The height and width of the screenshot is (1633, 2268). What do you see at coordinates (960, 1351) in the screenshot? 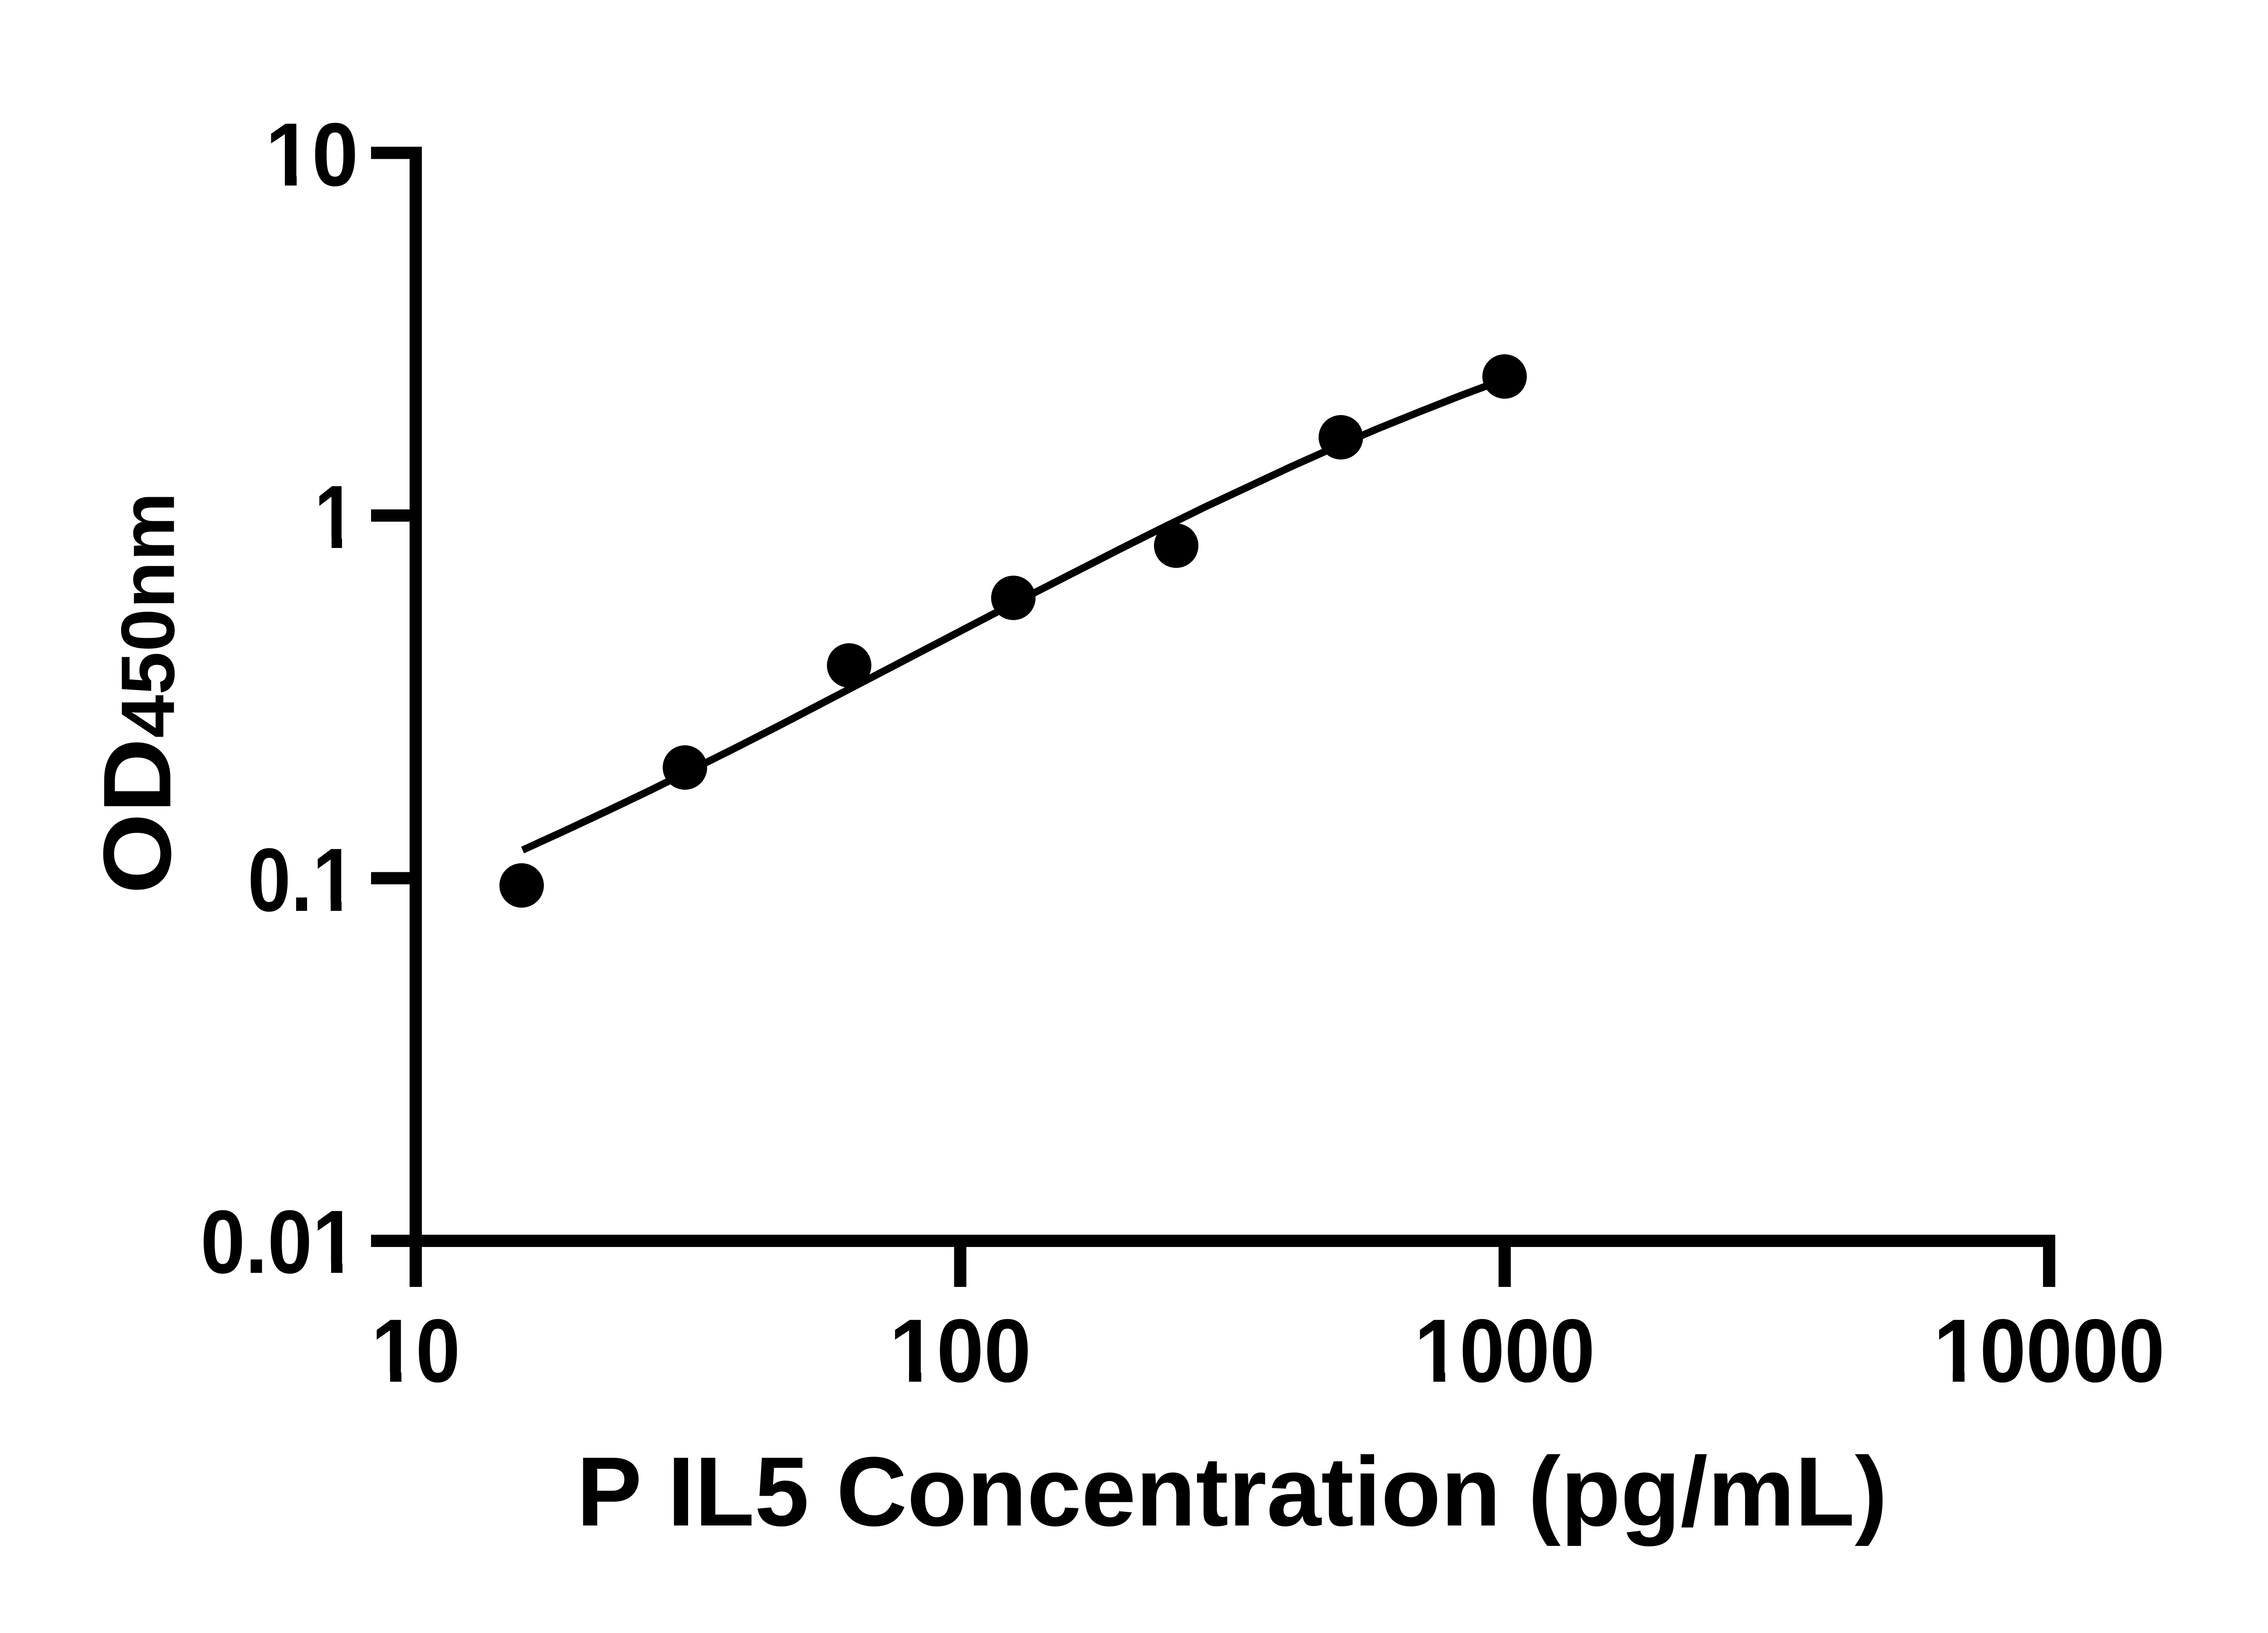
I see `svg-text: 100` at bounding box center [960, 1351].